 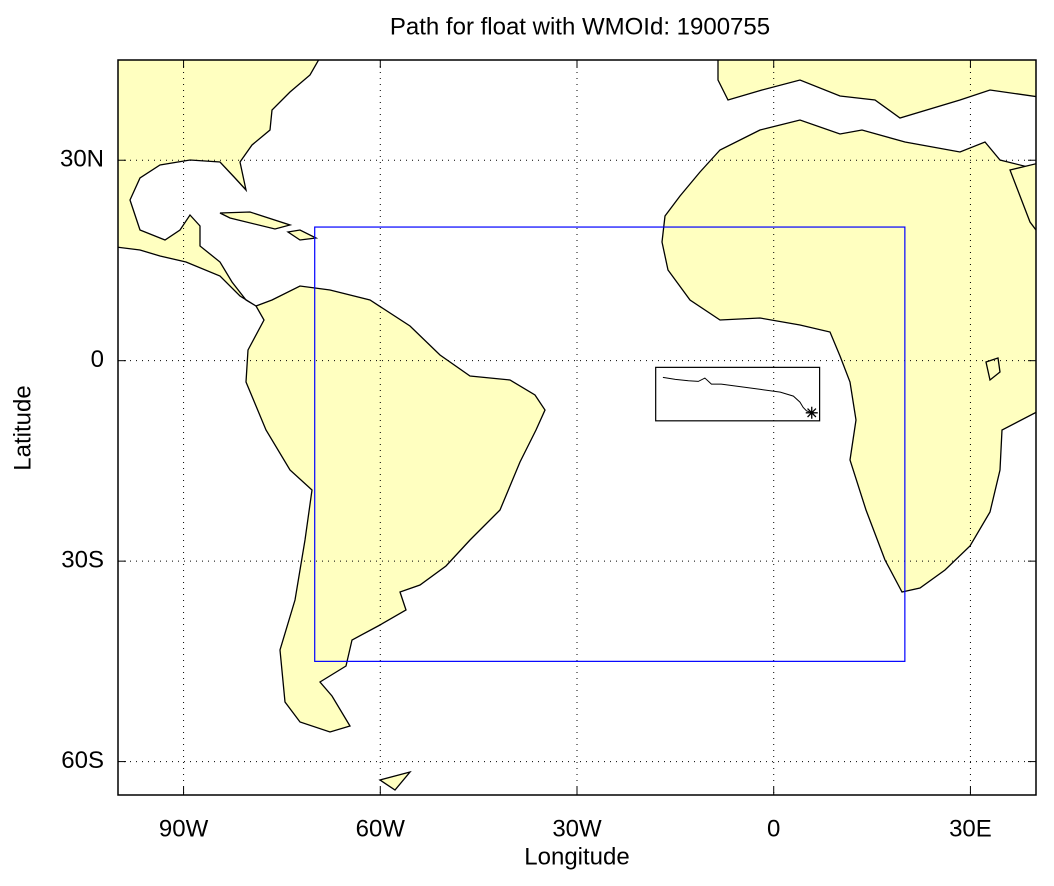 I want to click on x-tick-label: 60W, so click(x=381, y=828).